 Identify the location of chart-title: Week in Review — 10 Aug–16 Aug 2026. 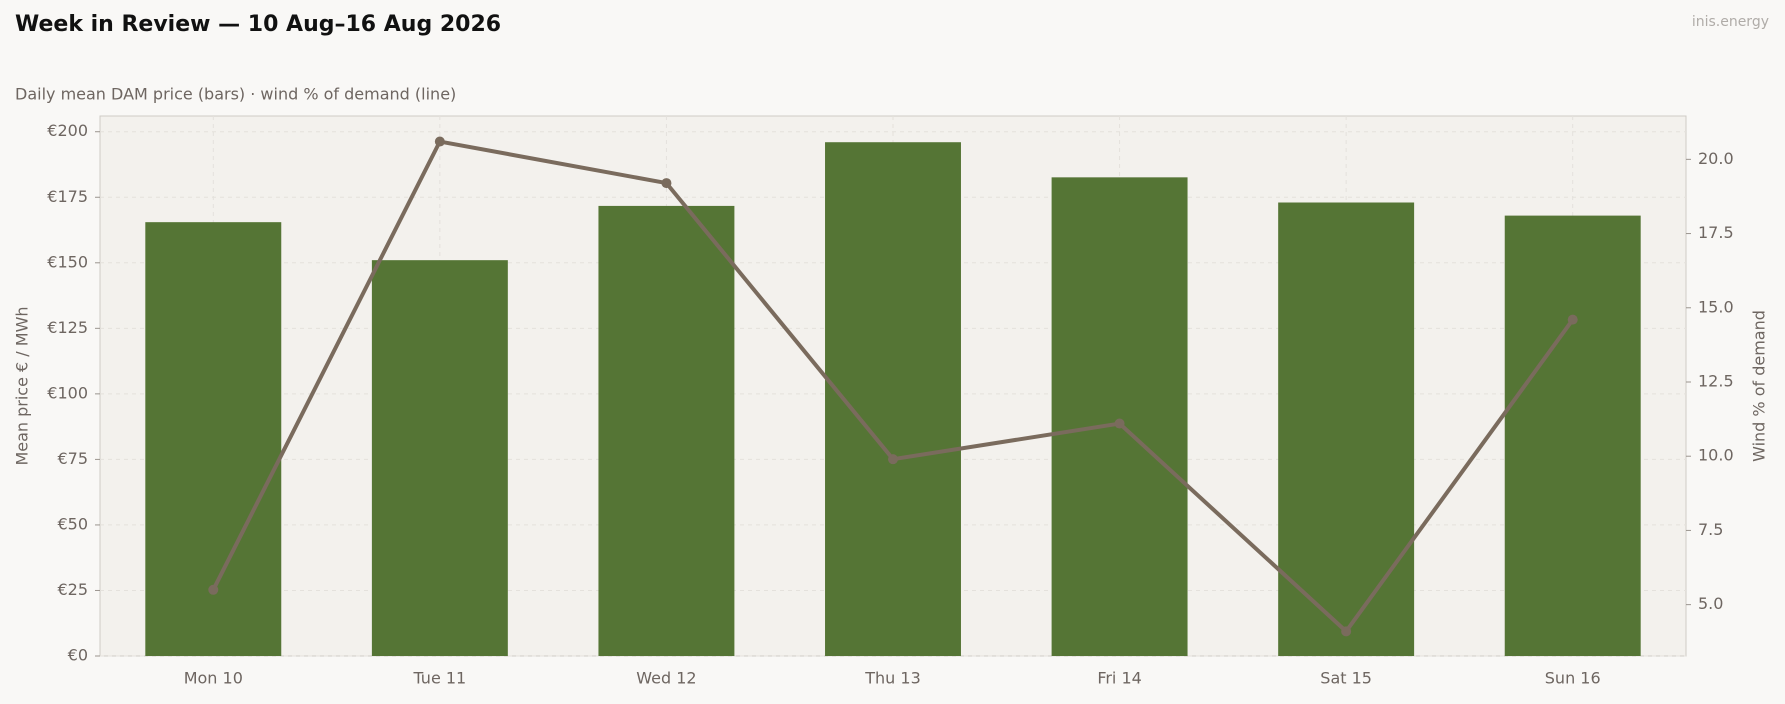
(258, 24).